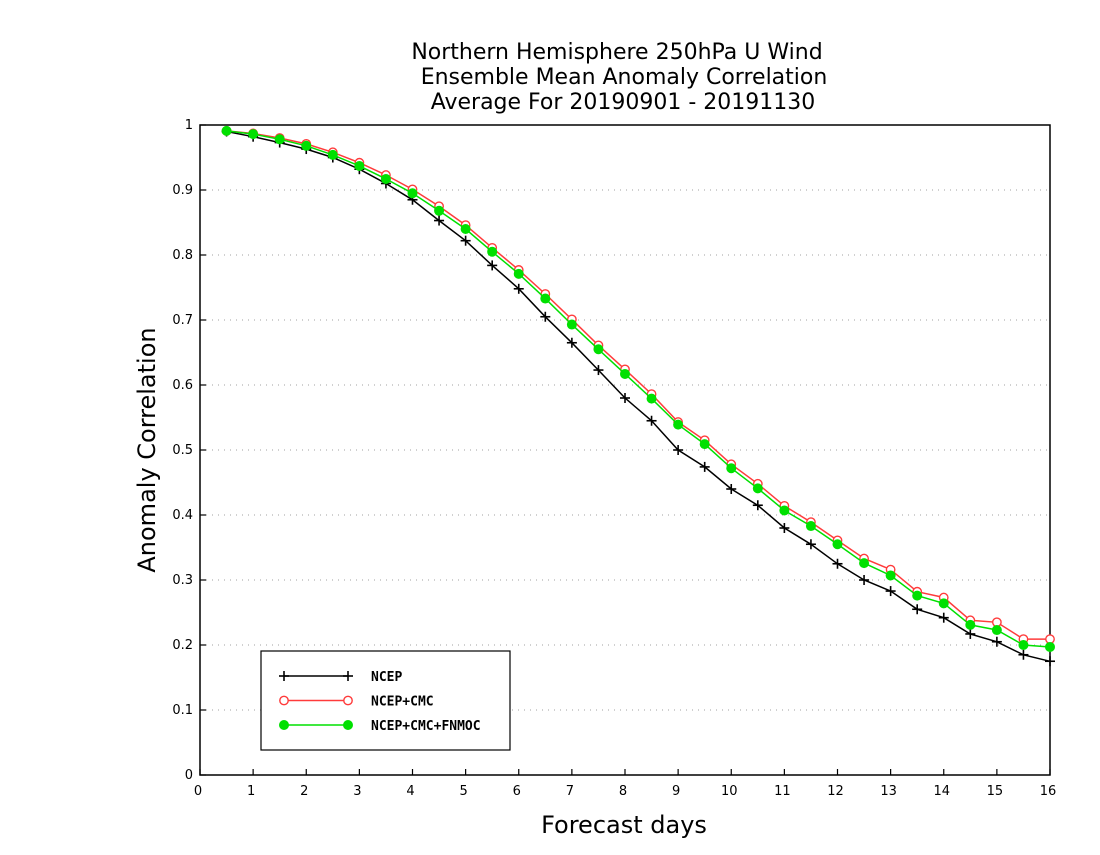 The width and height of the screenshot is (1100, 855). I want to click on y-tick-label: 0.6, so click(182, 385).